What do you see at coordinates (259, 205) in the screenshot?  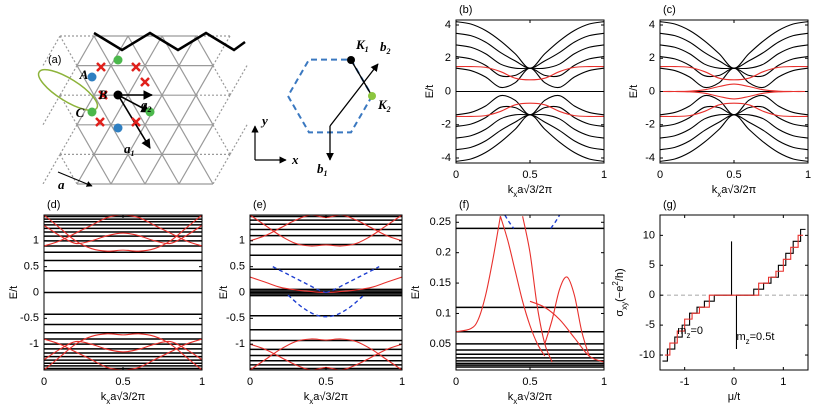 I see `panel-title: (e)` at bounding box center [259, 205].